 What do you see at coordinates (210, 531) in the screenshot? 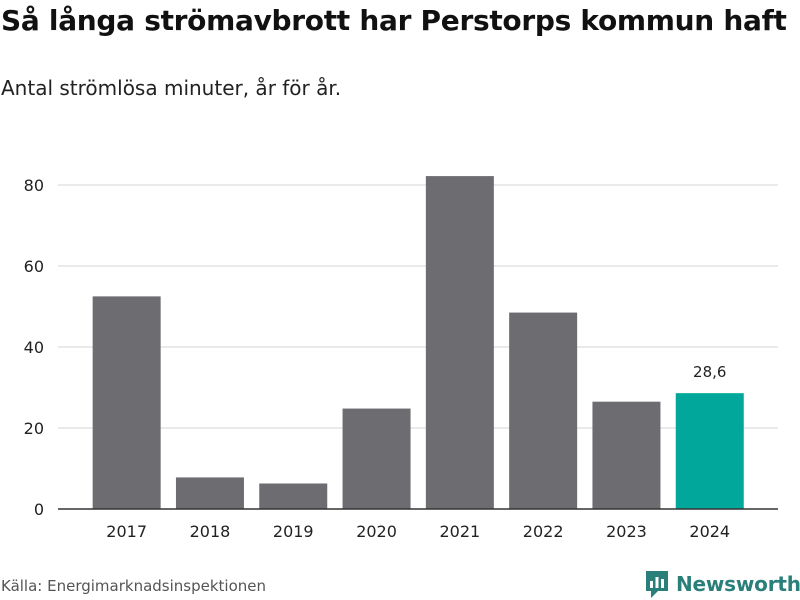
I see `x-tick-label: 2018` at bounding box center [210, 531].